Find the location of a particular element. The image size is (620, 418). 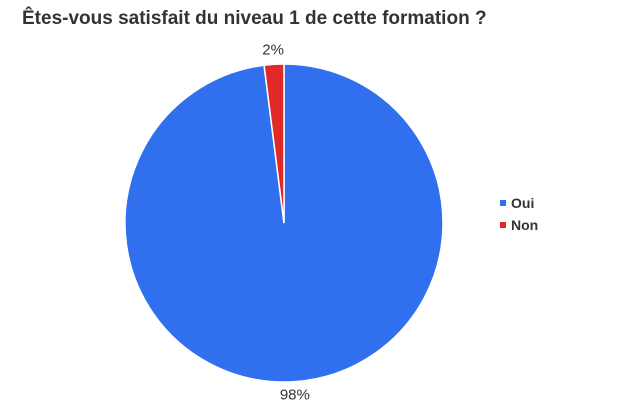

pie-slice-non is located at coordinates (274, 143).